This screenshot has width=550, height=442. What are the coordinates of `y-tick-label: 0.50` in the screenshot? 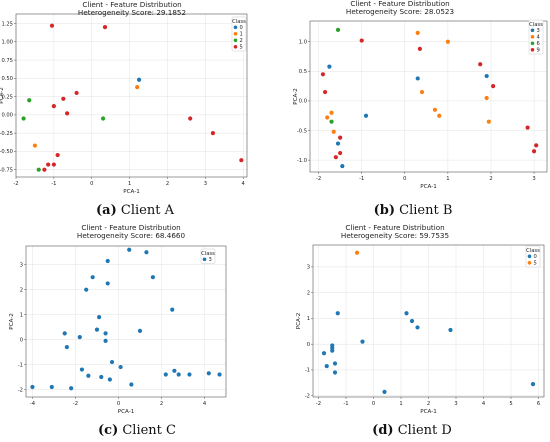 It's located at (7, 79).